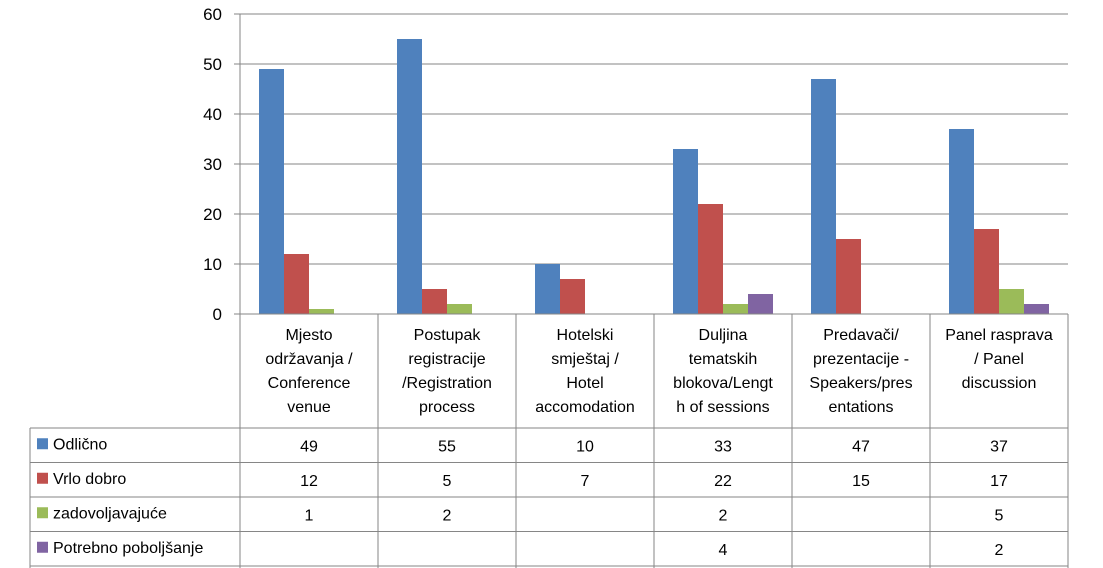 This screenshot has width=1103, height=568. I want to click on data-table-value: 37, so click(999, 446).